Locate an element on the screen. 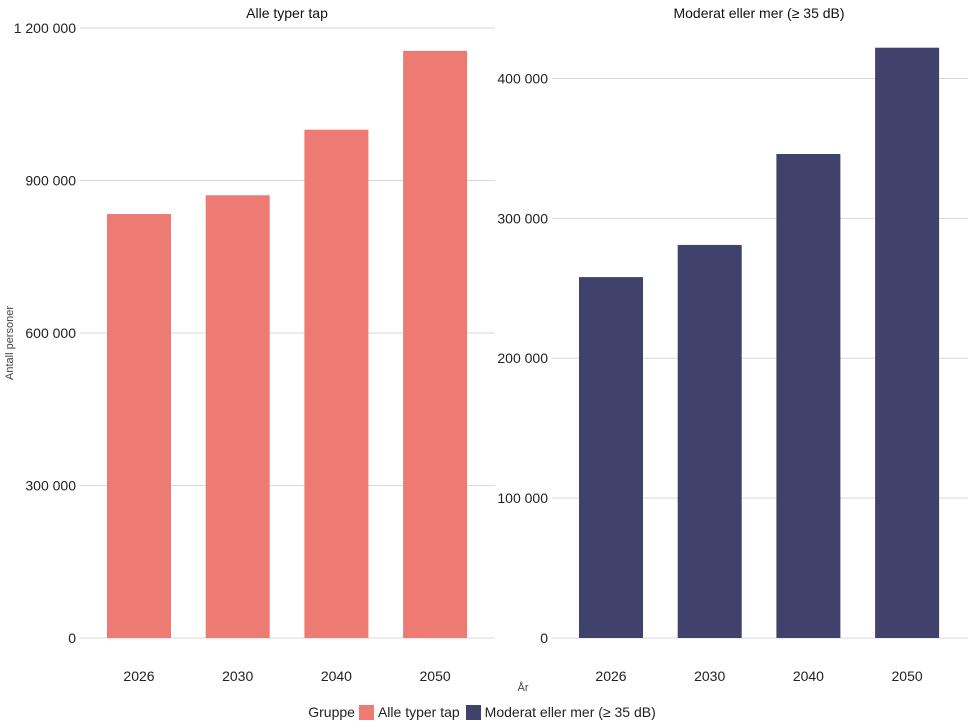  legend-item-alle-typer-tap: Alle typer tap is located at coordinates (409, 712).